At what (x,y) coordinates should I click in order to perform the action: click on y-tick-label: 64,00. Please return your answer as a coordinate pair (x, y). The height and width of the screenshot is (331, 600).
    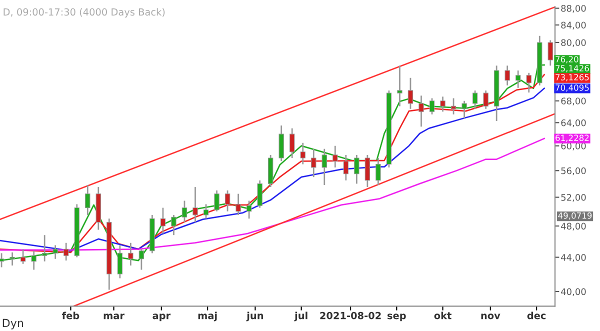
    Looking at the image, I should click on (573, 123).